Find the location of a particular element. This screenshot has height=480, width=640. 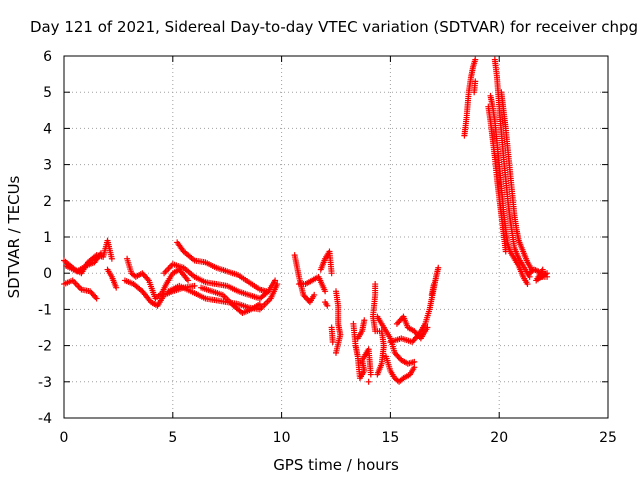

y-tick-label: 3 is located at coordinates (47, 166).